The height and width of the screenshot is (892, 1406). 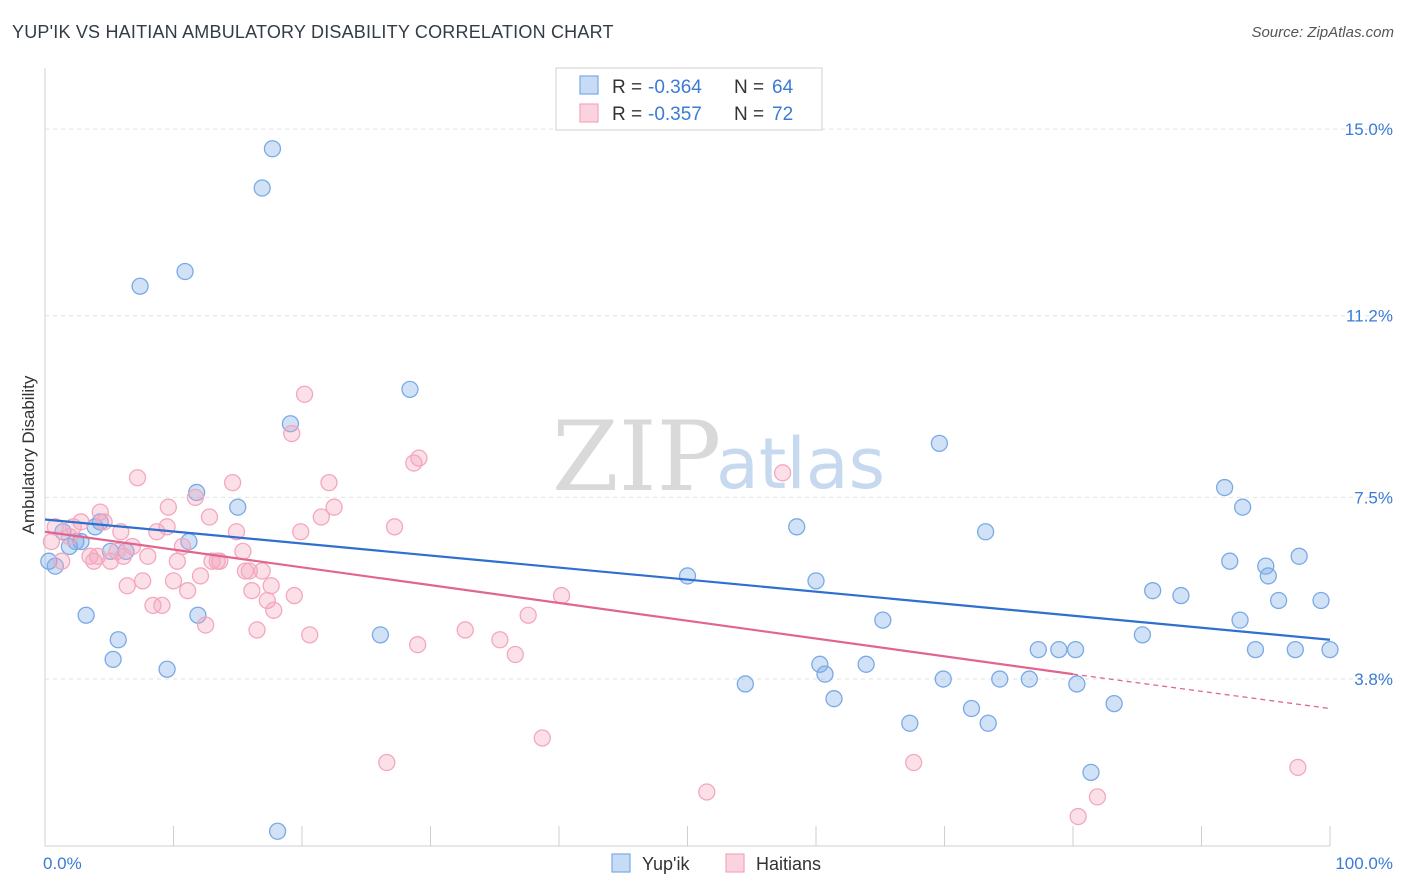 What do you see at coordinates (666, 864) in the screenshot?
I see `legend-label-yupik: Yup'ik` at bounding box center [666, 864].